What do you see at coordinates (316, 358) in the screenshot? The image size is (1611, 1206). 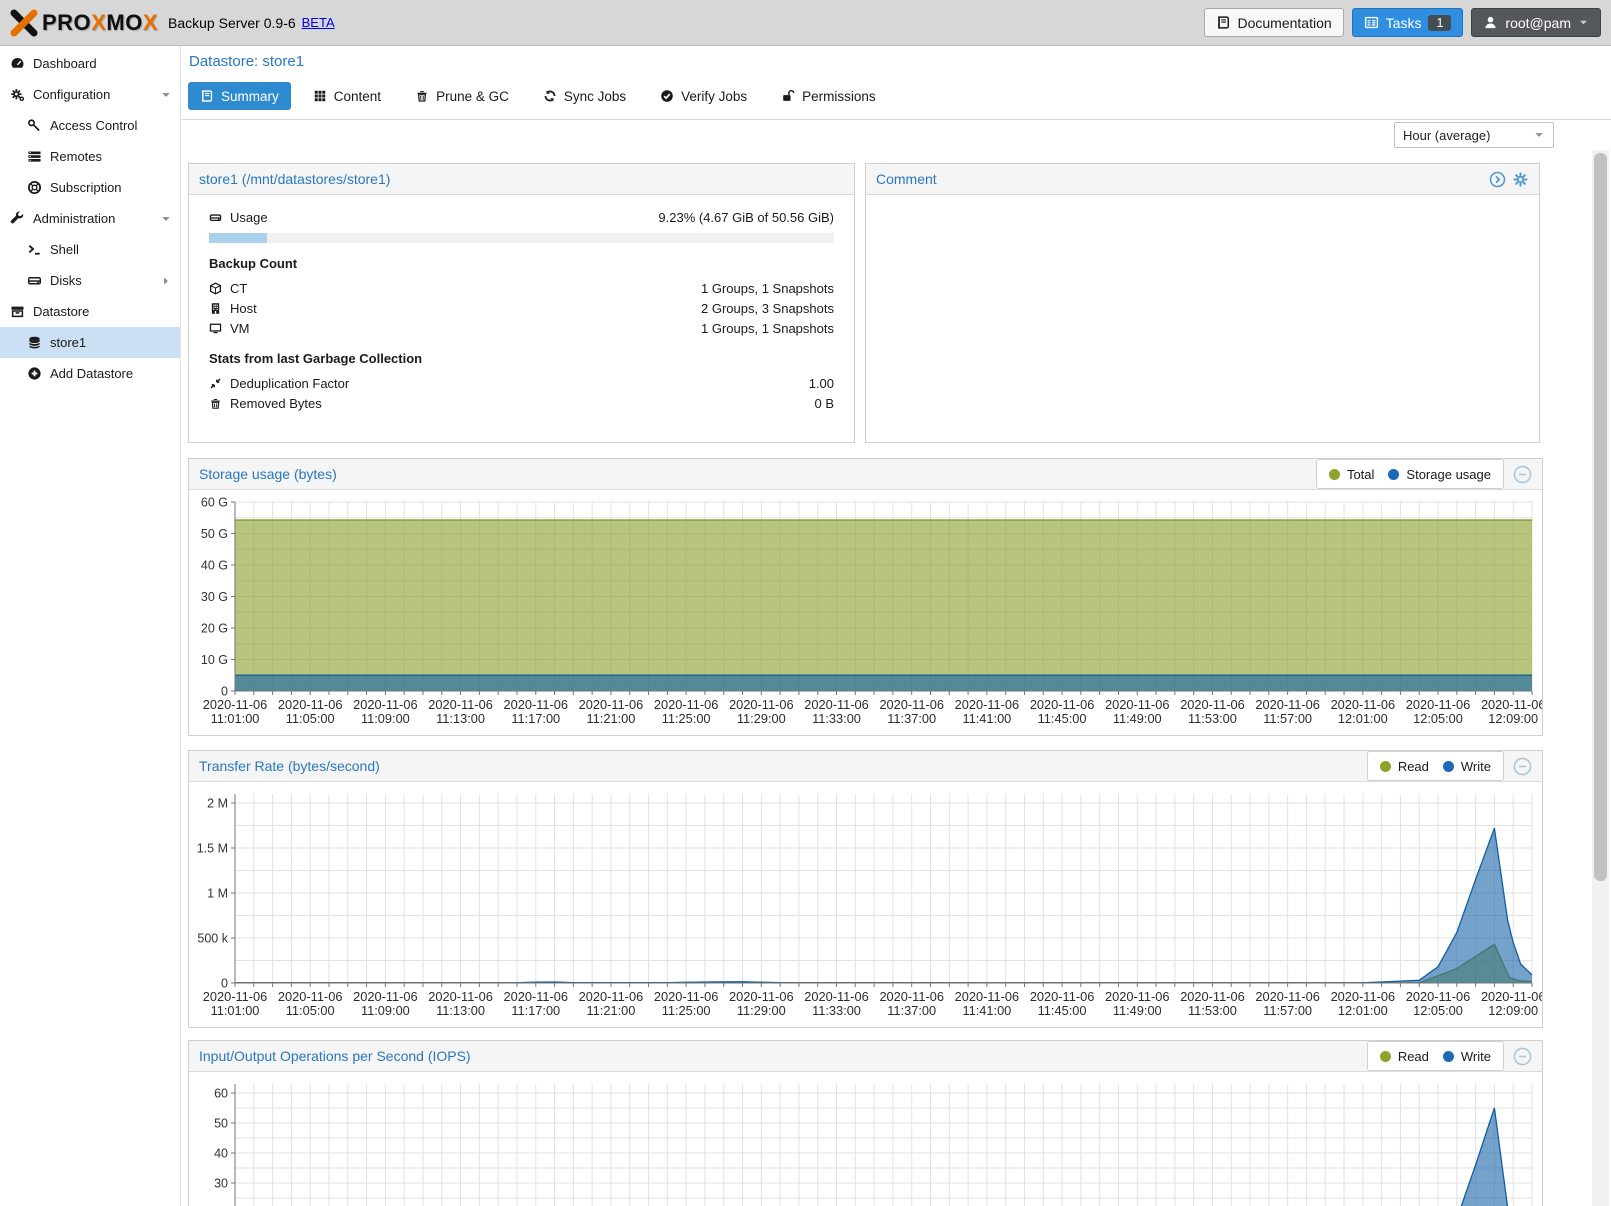 I see `gc-stats-heading: Stats from last Garbage Collection` at bounding box center [316, 358].